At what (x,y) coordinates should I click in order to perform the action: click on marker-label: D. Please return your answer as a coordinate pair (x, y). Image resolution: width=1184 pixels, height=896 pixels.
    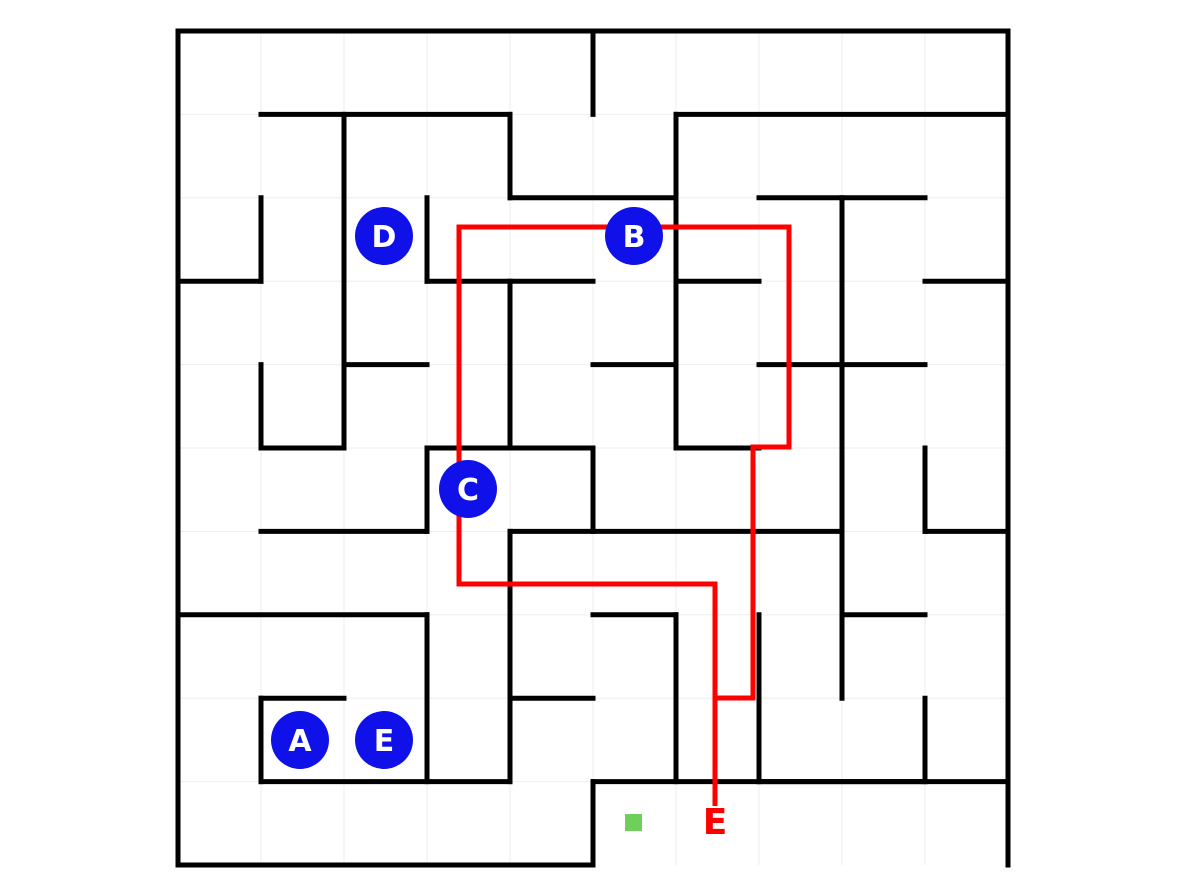
    Looking at the image, I should click on (384, 237).